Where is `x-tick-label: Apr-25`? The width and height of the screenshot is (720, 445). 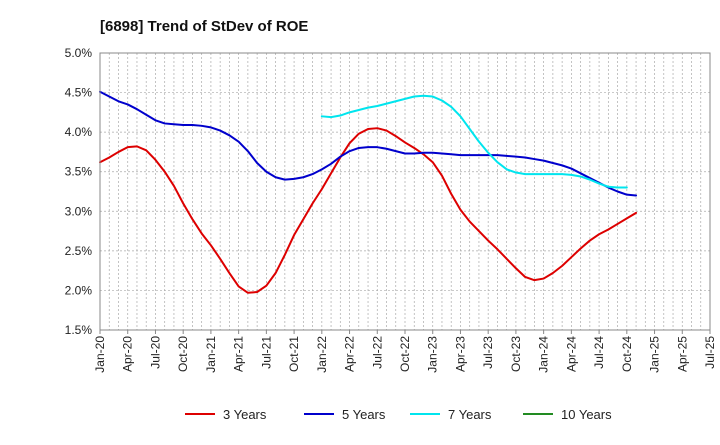 x-tick-label: Apr-25 is located at coordinates (682, 354).